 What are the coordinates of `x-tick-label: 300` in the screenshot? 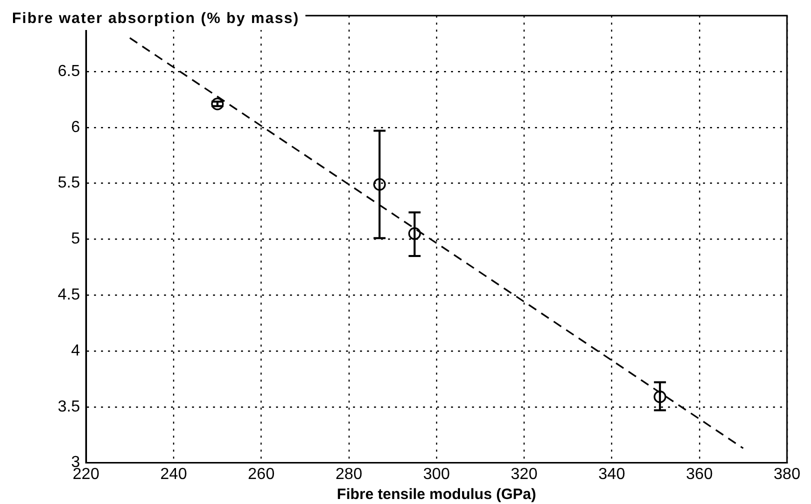 It's located at (436, 474).